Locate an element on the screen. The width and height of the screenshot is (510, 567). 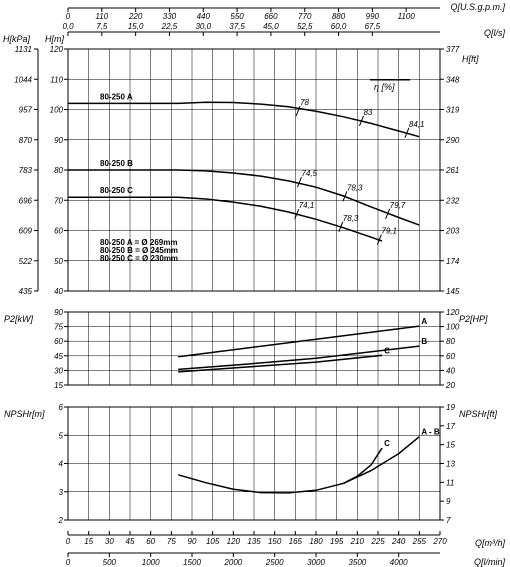
tick-label-m3h: 30 is located at coordinates (109, 541).